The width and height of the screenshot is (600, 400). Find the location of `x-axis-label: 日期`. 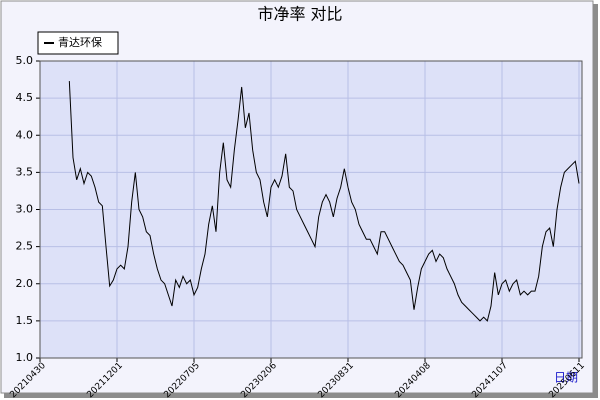

x-axis-label: 日期 is located at coordinates (566, 378).